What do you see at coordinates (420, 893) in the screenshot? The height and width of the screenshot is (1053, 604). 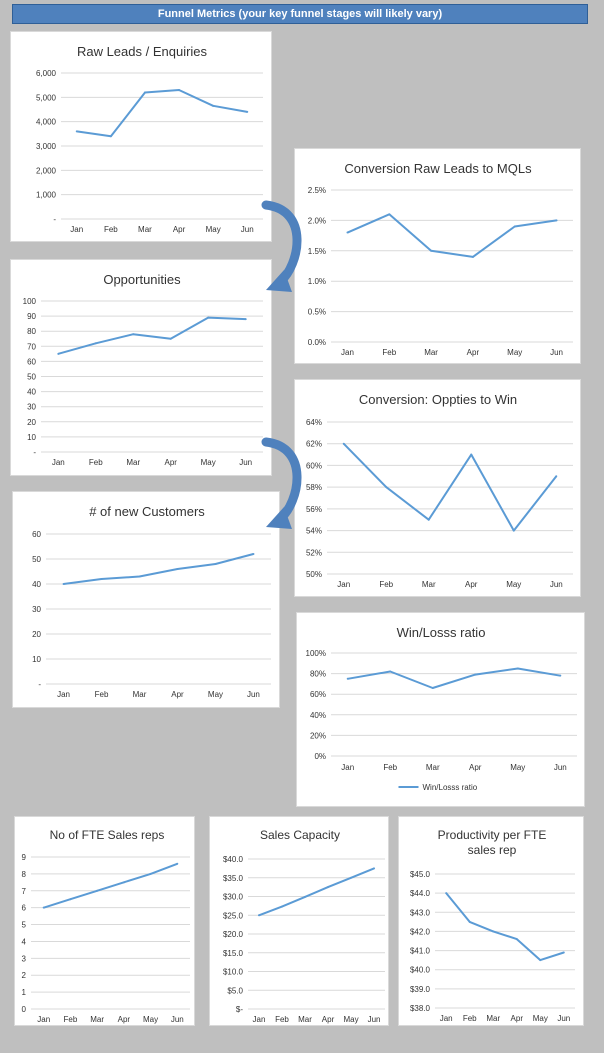 I see `y-tick-label: $44.0` at bounding box center [420, 893].